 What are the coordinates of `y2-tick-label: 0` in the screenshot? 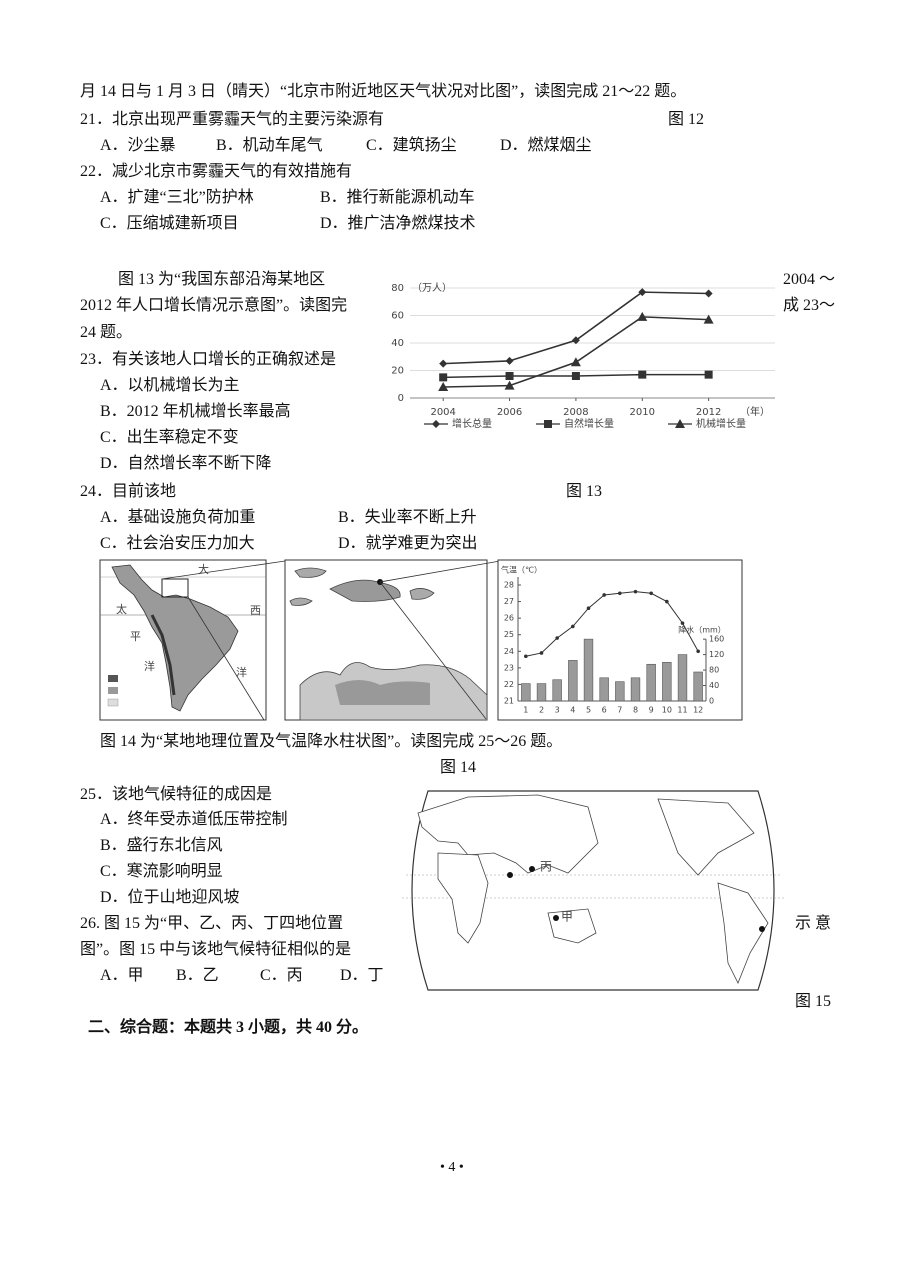 It's located at (711, 701).